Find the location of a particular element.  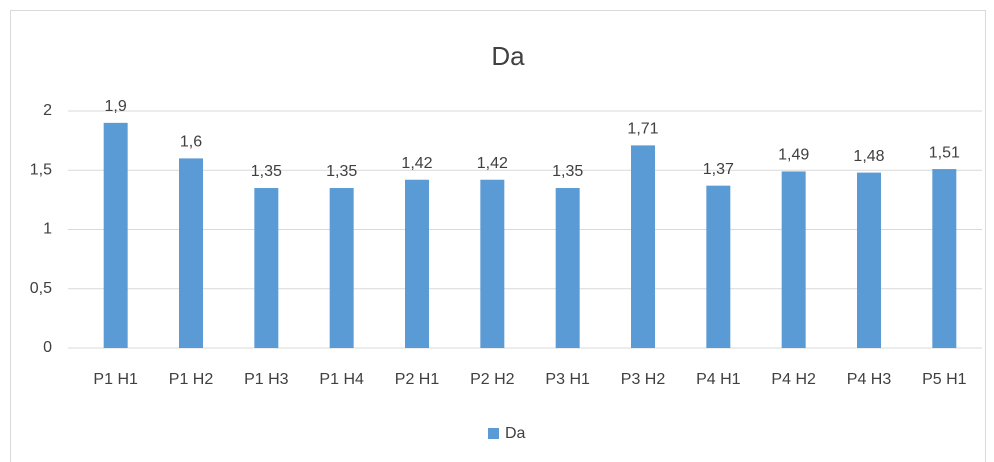

x-tick-label: P2 H2 is located at coordinates (492, 379).